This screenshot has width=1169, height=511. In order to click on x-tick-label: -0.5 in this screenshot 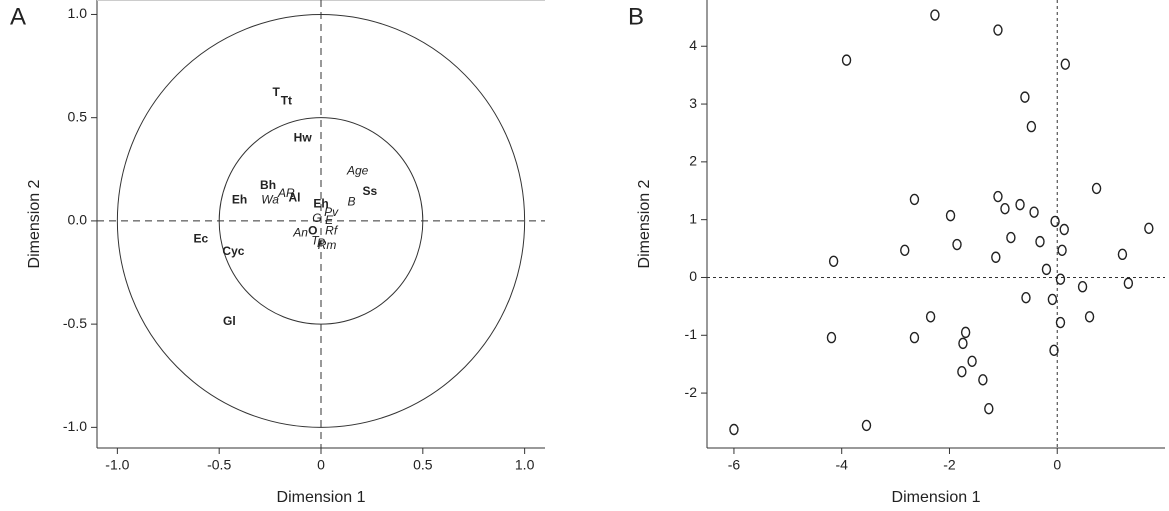, I will do `click(219, 465)`.